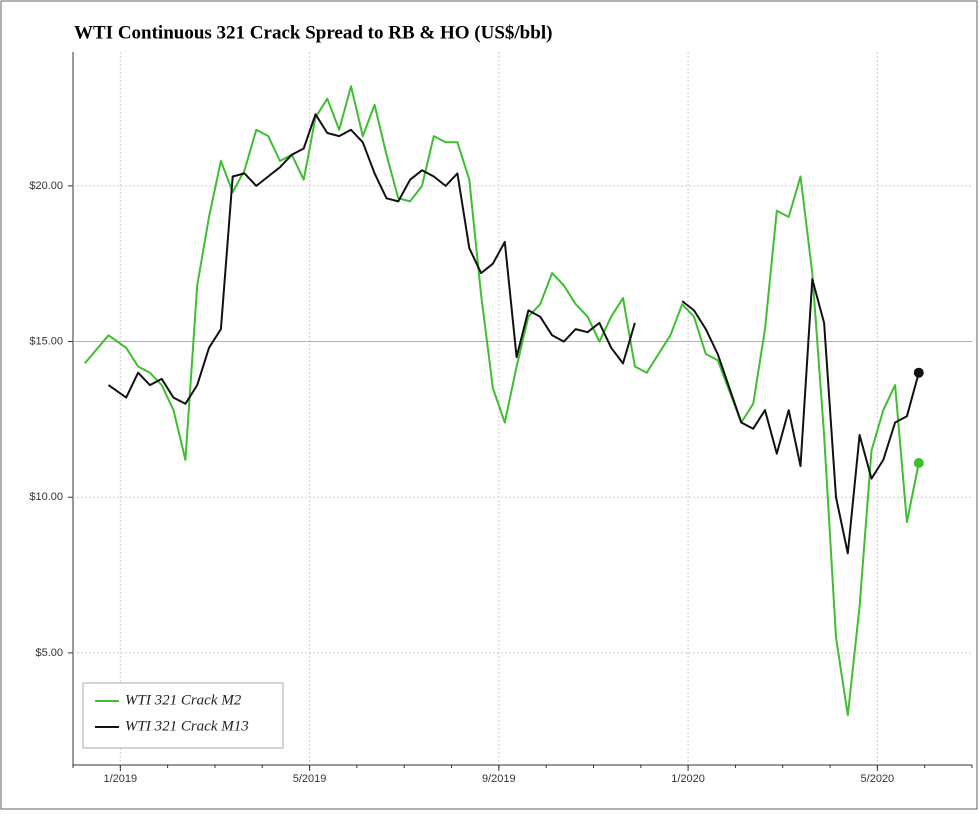  Describe the element at coordinates (878, 779) in the screenshot. I see `x-tick-label: 5/2020` at that location.